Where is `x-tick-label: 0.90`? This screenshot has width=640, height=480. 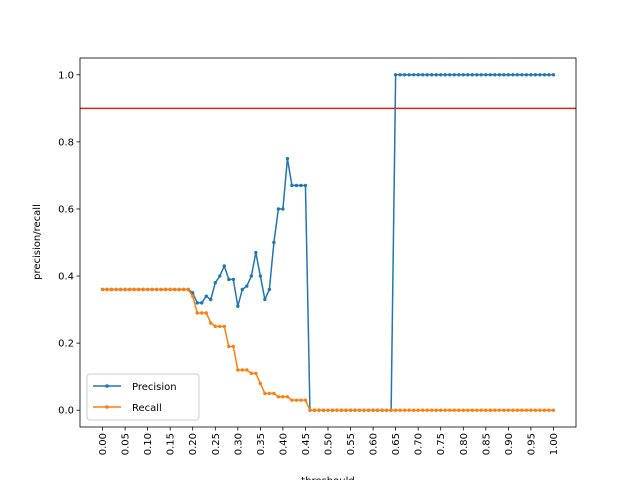 x-tick-label: 0.90 is located at coordinates (509, 444).